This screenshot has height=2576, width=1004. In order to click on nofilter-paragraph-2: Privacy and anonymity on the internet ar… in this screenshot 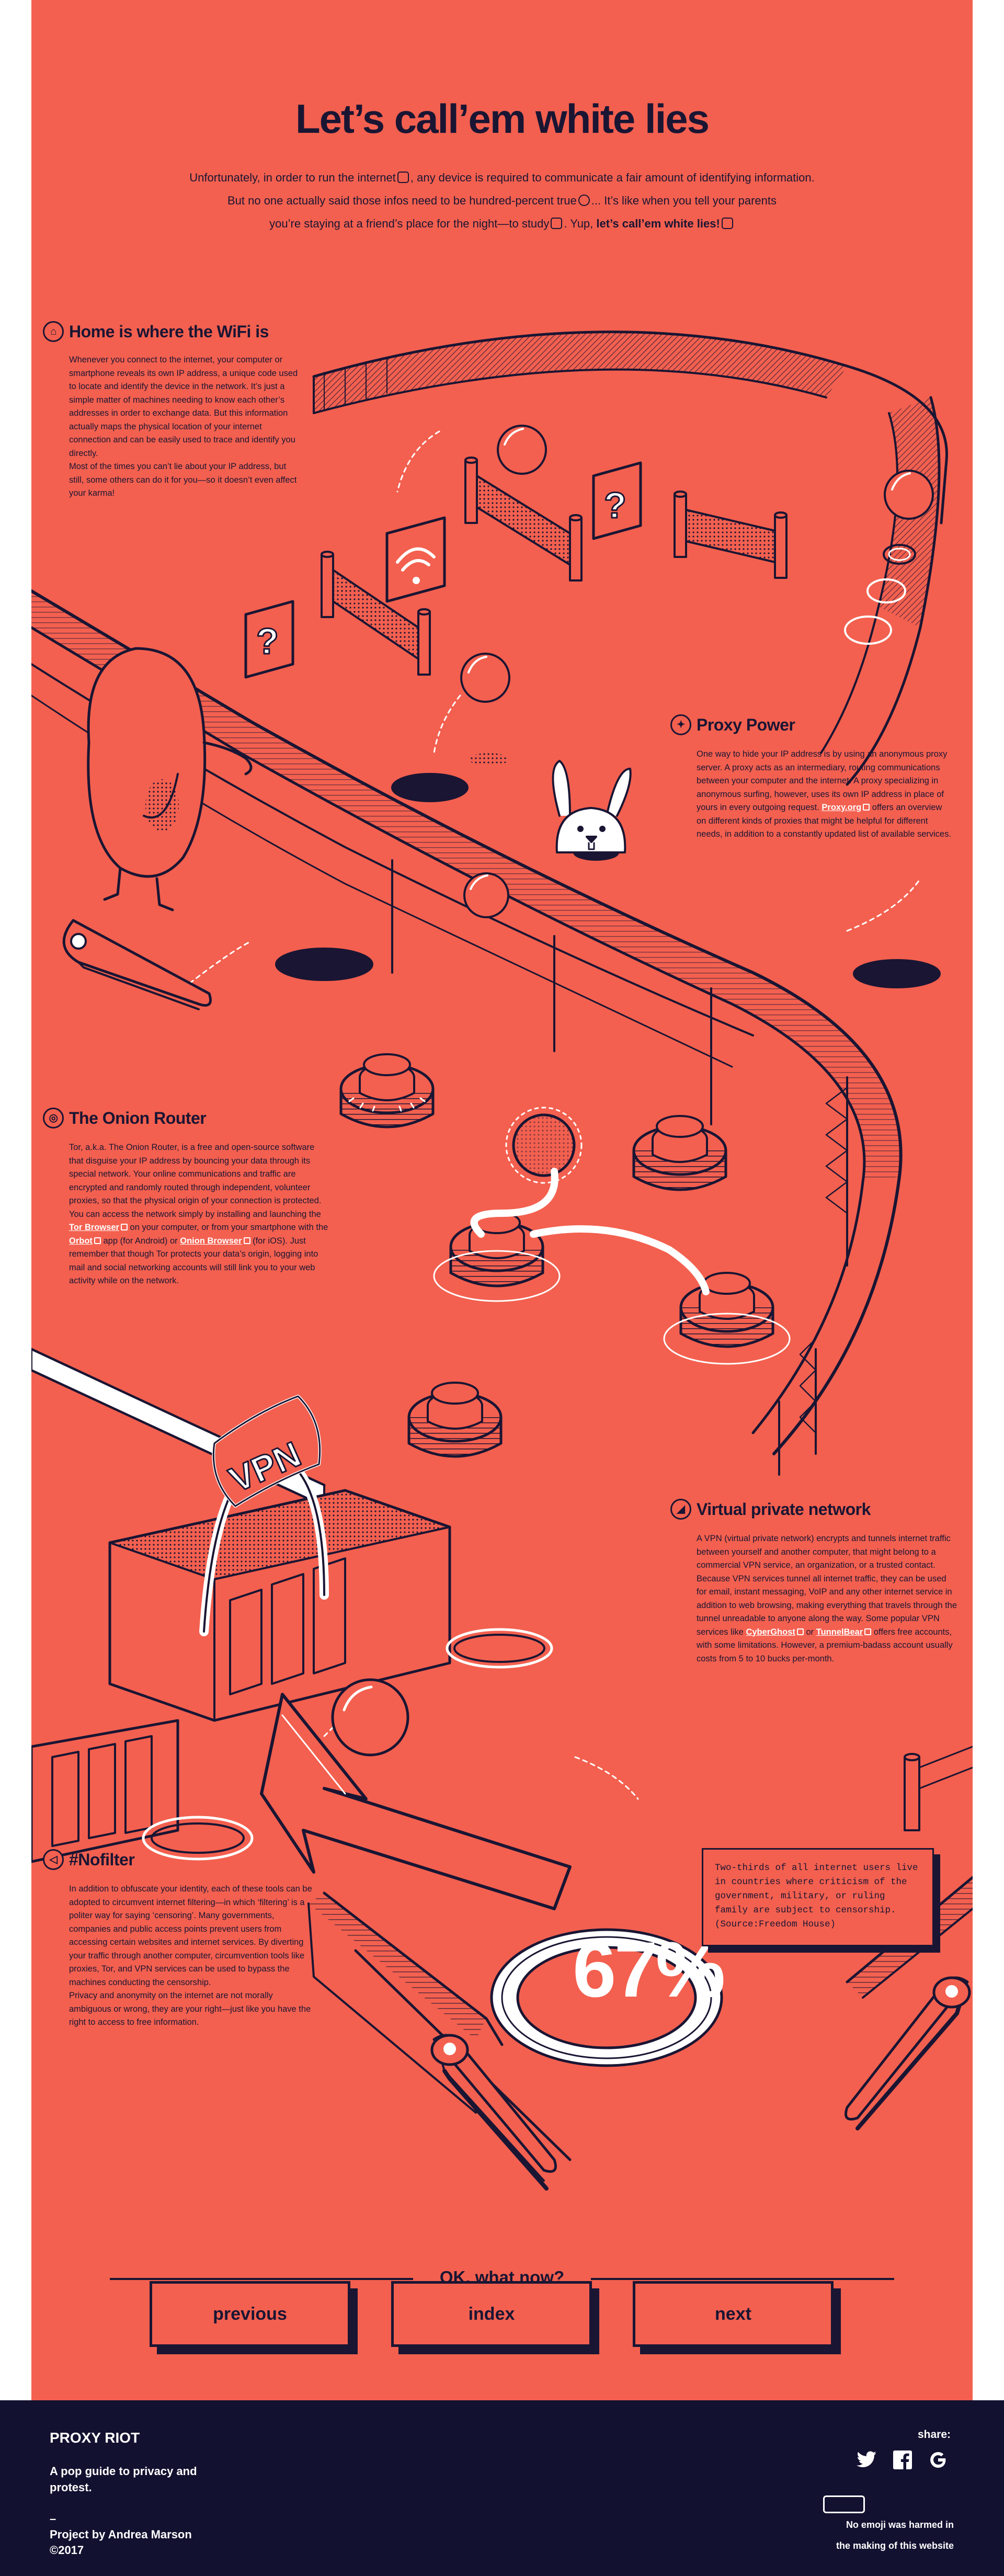, I will do `click(190, 2009)`.